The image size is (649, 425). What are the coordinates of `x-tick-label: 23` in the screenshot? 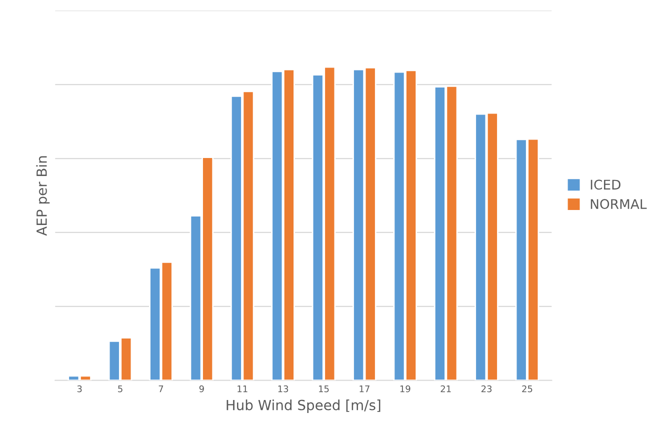 It's located at (486, 388).